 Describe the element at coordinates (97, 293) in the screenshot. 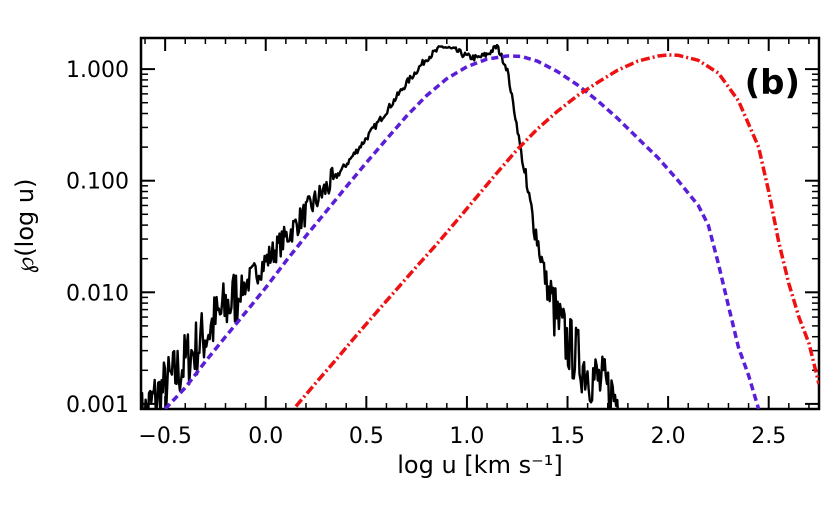

I see `y-tick-label: 0.010` at that location.